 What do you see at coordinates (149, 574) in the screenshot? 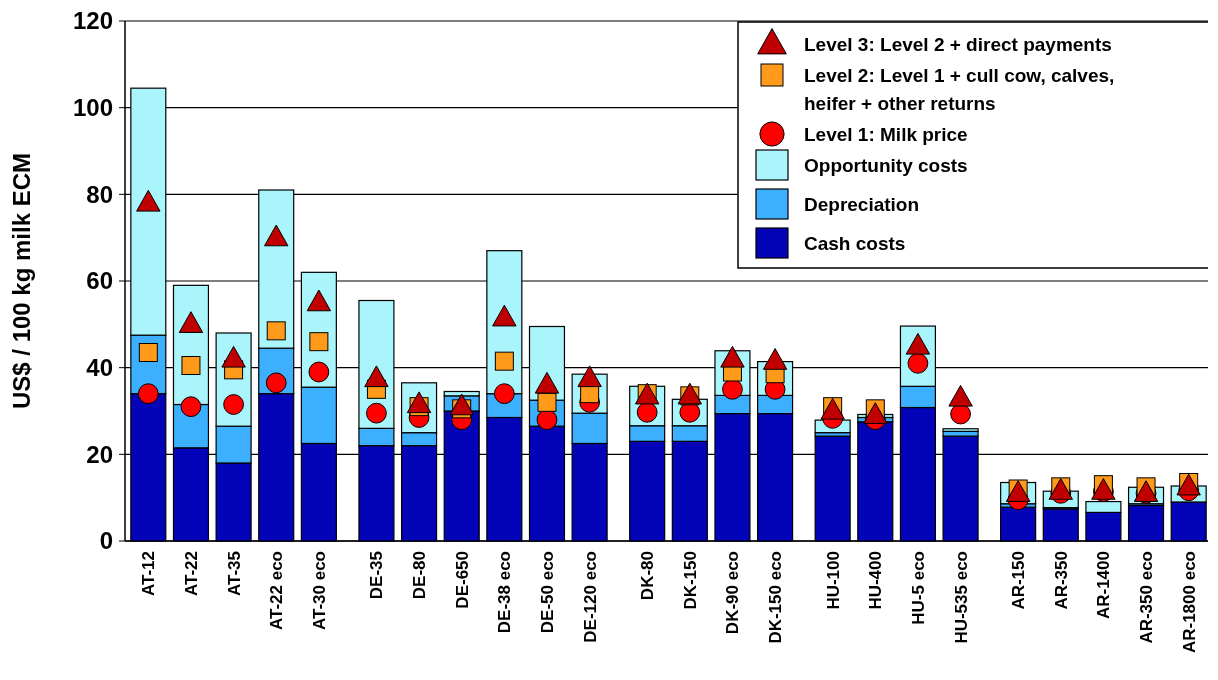
I see `x-tick-label: AT-12` at bounding box center [149, 574].